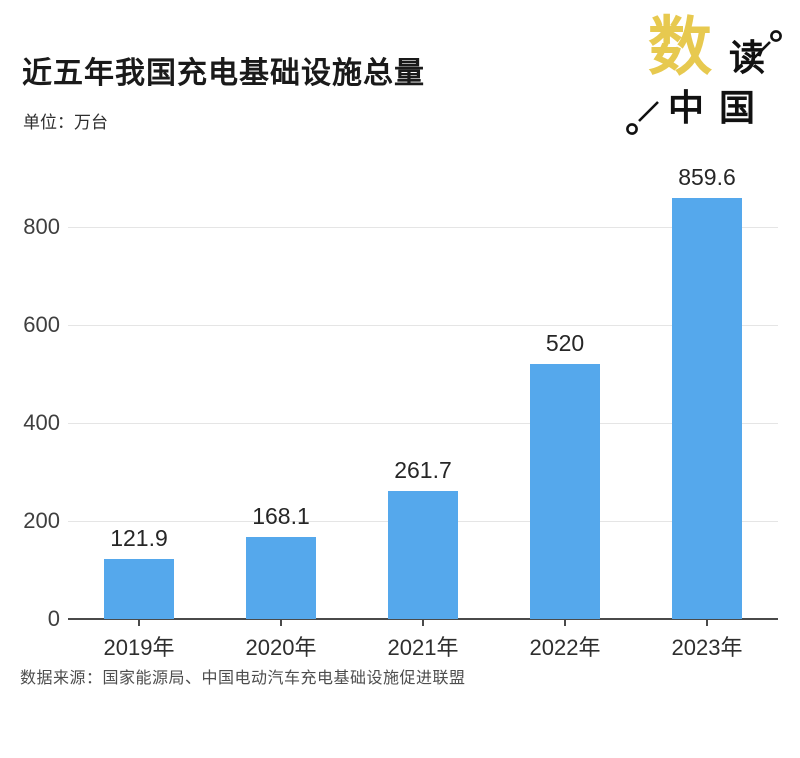  Describe the element at coordinates (243, 678) in the screenshot. I see `data-source: 数据来源：国家能源局、中国电动汽车充电基础设施促进联盟` at that location.